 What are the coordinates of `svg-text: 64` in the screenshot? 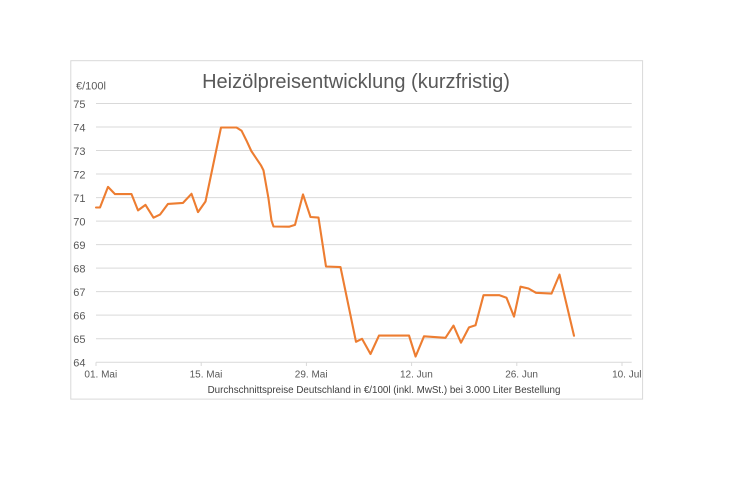 It's located at (79, 364).